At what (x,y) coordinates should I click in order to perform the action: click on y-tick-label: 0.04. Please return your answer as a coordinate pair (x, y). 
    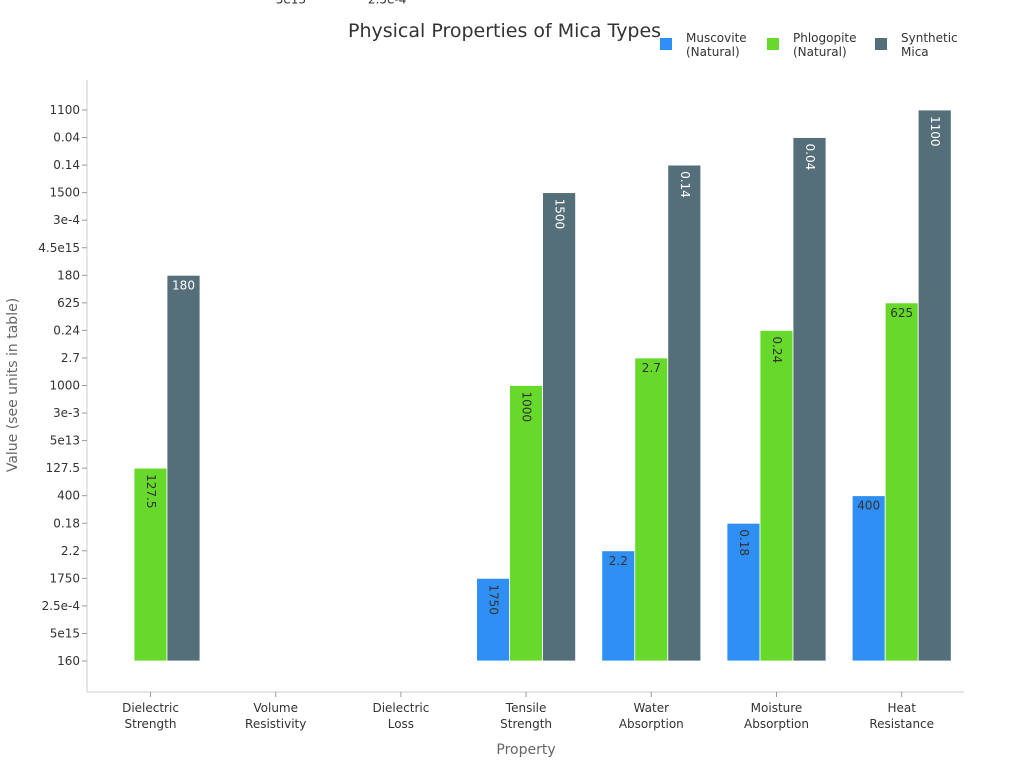
    Looking at the image, I should click on (66, 138).